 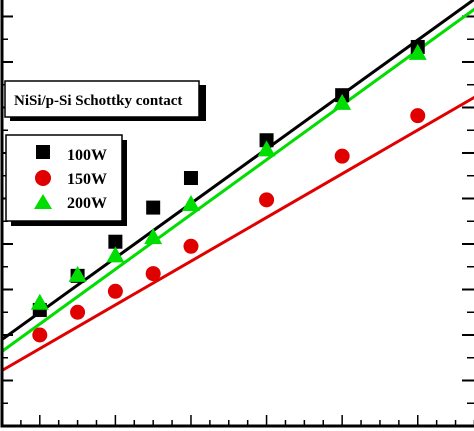 I want to click on legend-label-200w: 200W, so click(x=87, y=203).